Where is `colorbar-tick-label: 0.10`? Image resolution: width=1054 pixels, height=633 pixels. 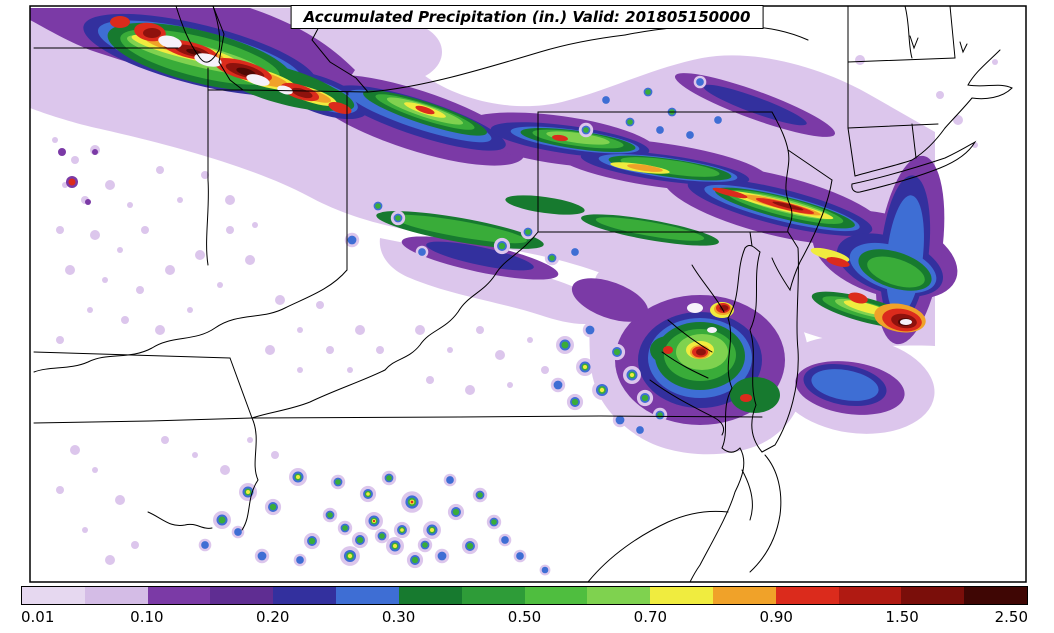 colorbar-tick-label: 0.10 is located at coordinates (147, 617).